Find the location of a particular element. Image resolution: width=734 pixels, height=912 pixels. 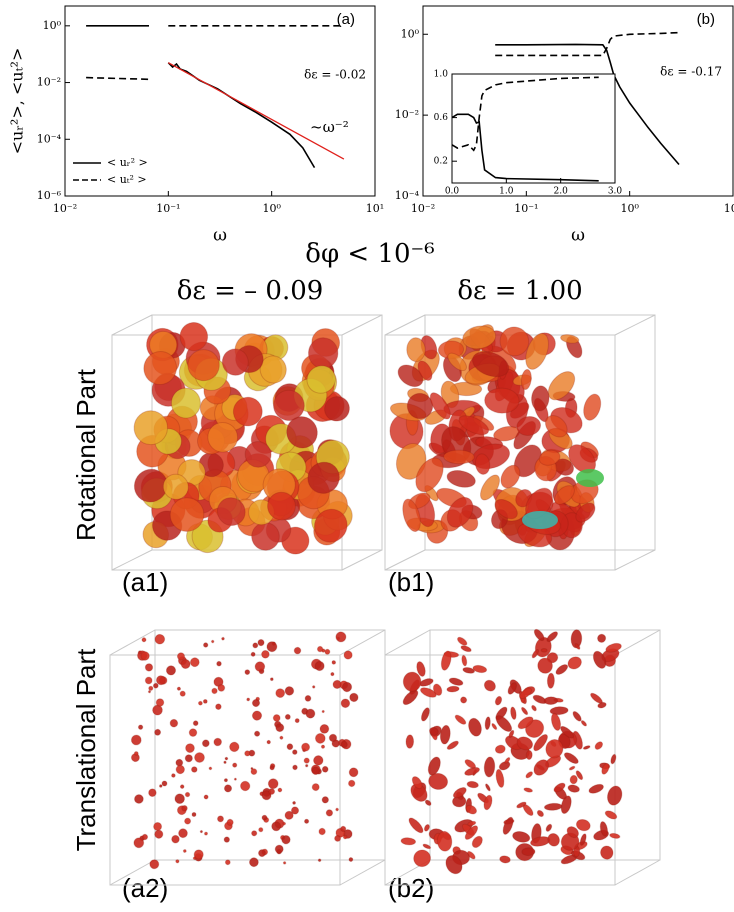

x-tick-label: 10⁻² is located at coordinates (423, 208).